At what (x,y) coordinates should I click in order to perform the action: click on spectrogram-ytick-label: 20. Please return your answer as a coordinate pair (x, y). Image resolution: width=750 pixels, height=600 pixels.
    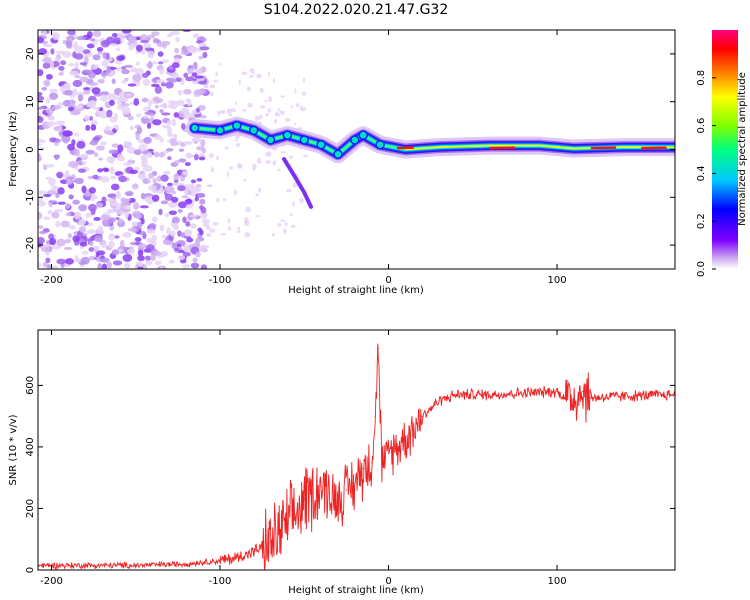
    Looking at the image, I should click on (30, 54).